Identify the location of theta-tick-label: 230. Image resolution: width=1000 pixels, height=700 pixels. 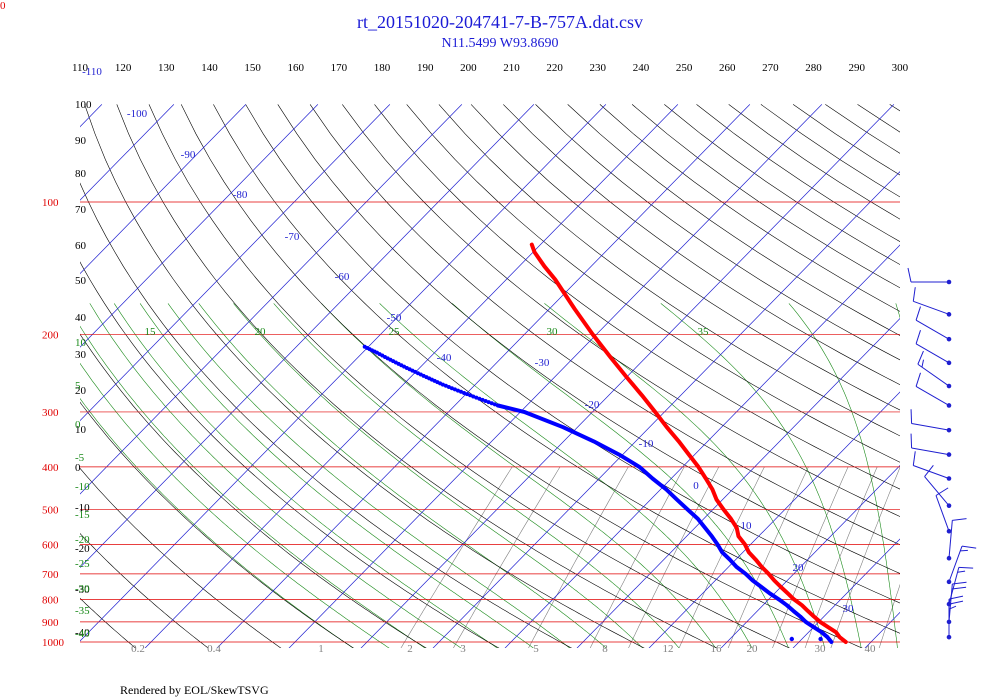
(598, 68).